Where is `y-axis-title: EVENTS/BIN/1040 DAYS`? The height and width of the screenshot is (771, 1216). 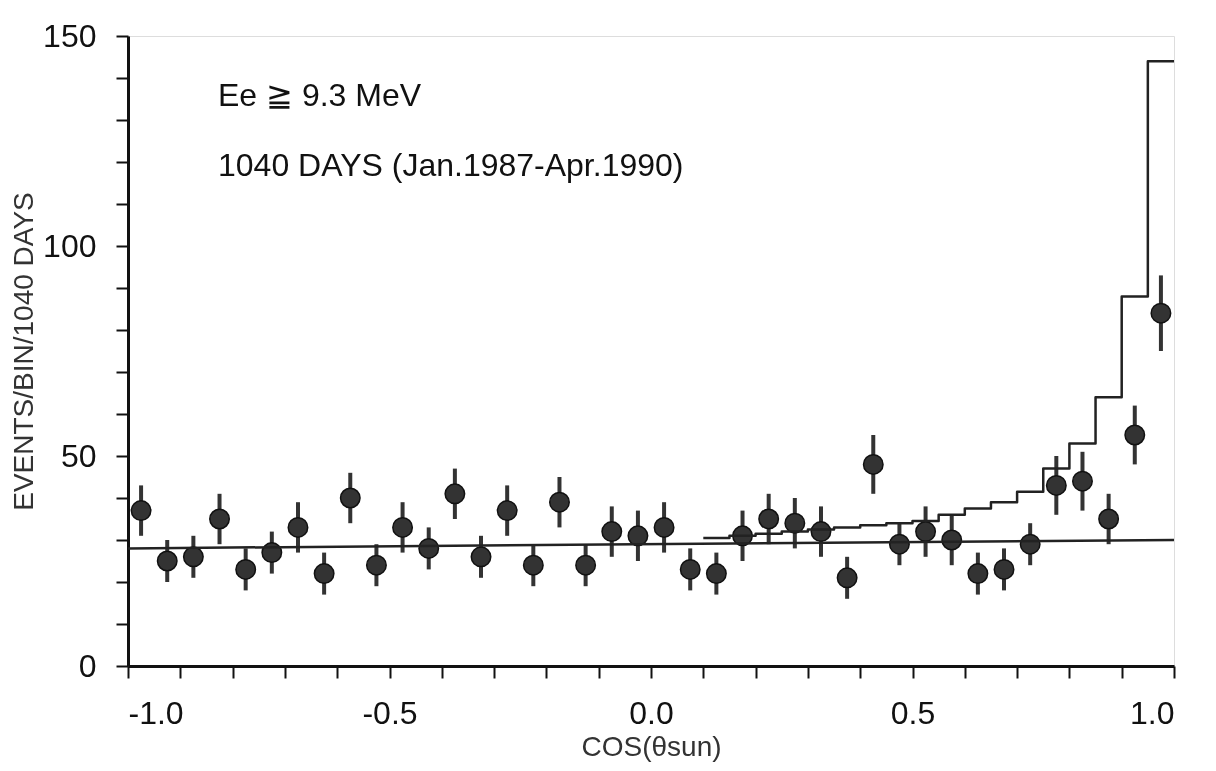
y-axis-title: EVENTS/BIN/1040 DAYS is located at coordinates (24, 351).